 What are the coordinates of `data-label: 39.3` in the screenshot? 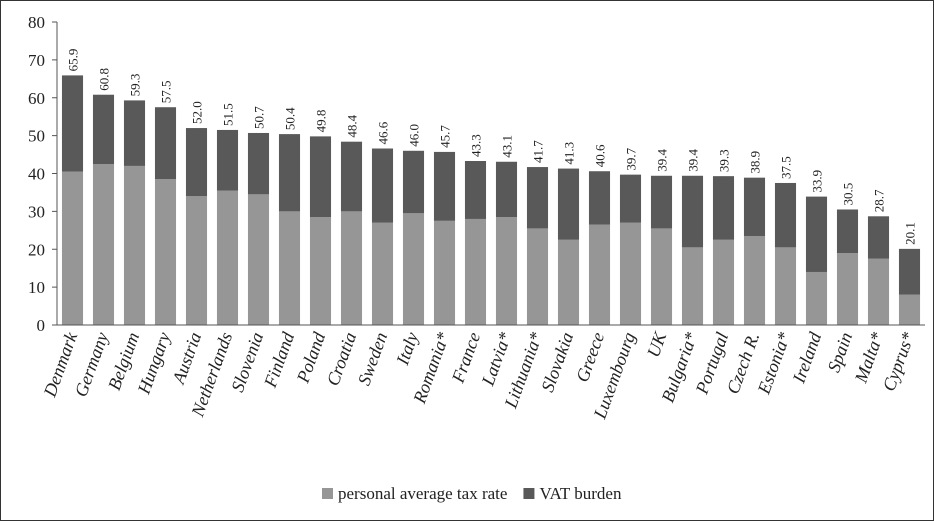 It's located at (724, 160).